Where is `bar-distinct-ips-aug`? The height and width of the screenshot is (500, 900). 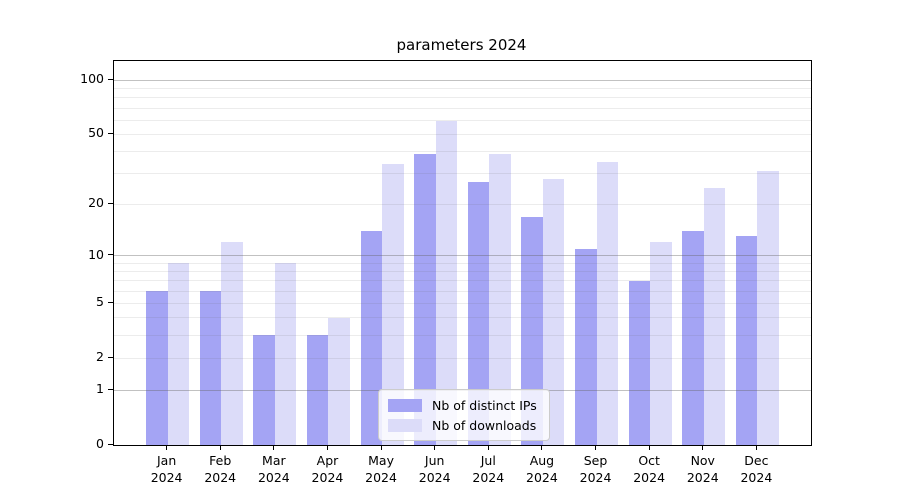 bar-distinct-ips-aug is located at coordinates (532, 330).